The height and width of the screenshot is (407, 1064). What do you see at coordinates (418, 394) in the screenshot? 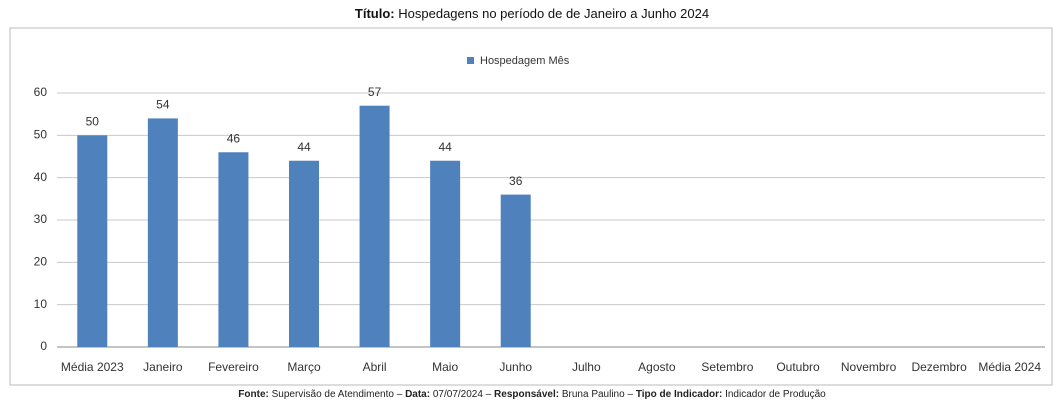
I see `footer-label: Data:` at bounding box center [418, 394].